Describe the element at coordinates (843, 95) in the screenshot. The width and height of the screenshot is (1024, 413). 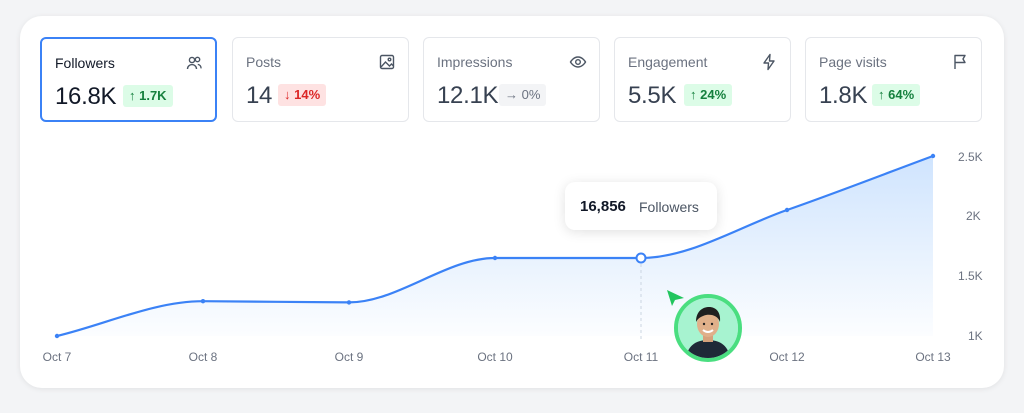
I see `stat-value: 1.8K` at that location.